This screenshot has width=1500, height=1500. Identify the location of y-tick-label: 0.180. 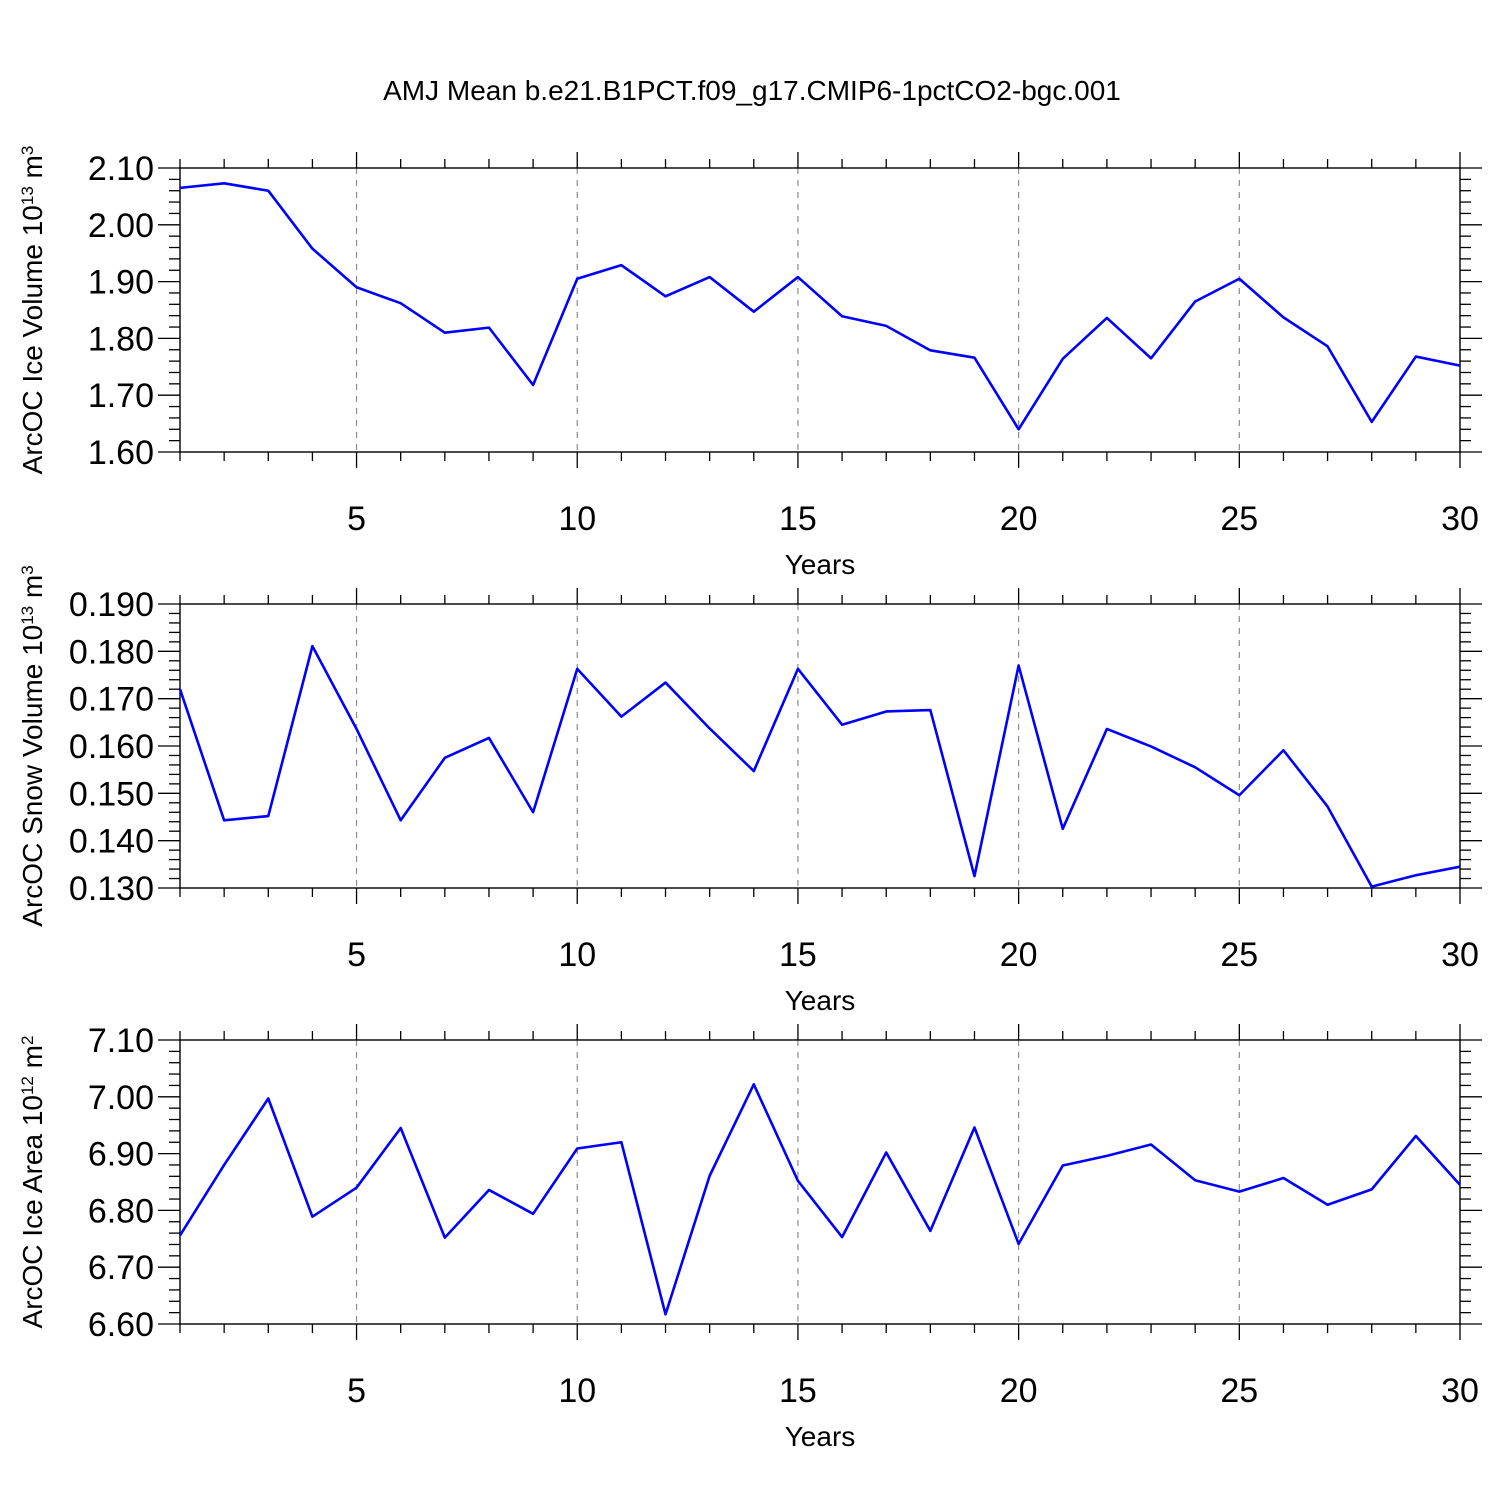
(111, 652).